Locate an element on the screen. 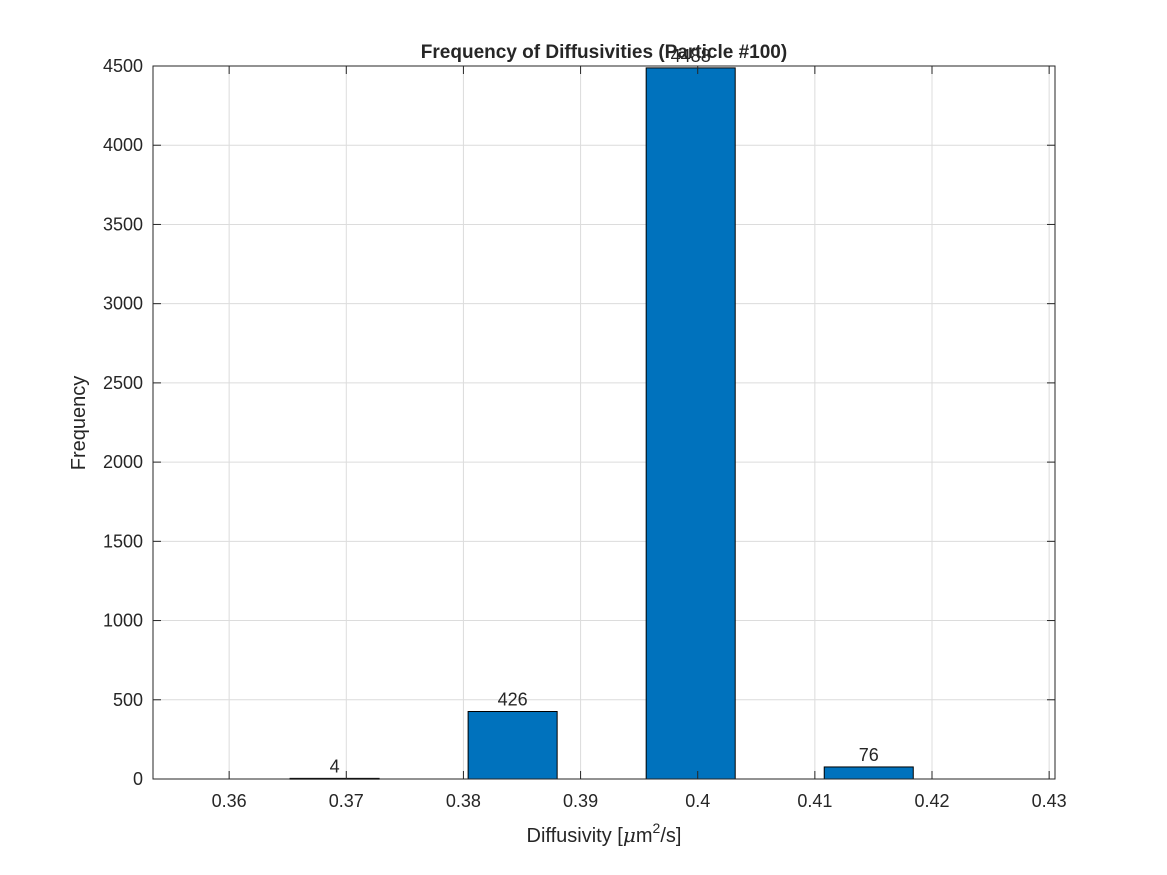  x-axis-label-unit: m is located at coordinates (644, 836).